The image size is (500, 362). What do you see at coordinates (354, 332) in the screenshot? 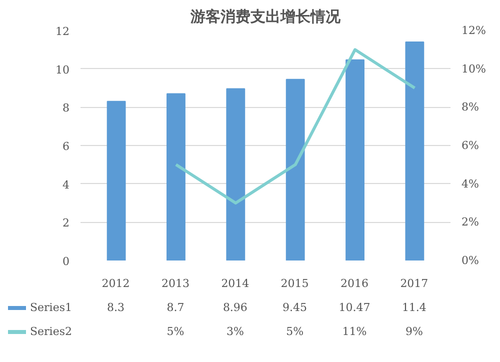
I see `data-label: 11%` at bounding box center [354, 332].